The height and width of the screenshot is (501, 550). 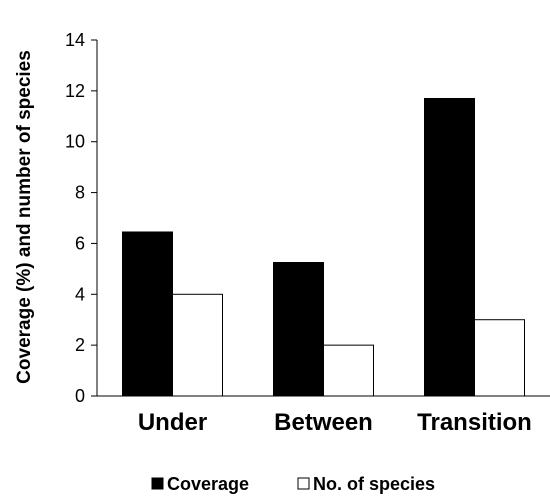 What do you see at coordinates (197, 345) in the screenshot?
I see `bar-no-of-species-under` at bounding box center [197, 345].